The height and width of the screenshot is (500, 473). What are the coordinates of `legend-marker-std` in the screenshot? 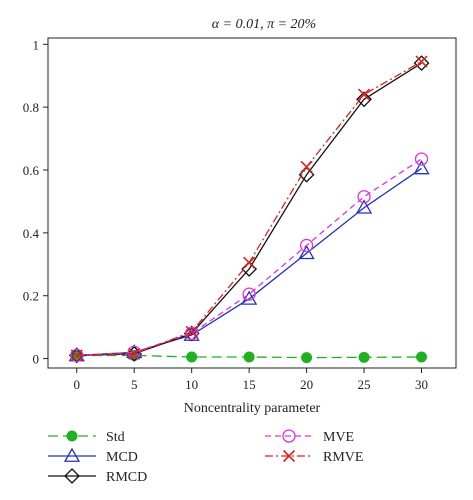 It's located at (72, 436).